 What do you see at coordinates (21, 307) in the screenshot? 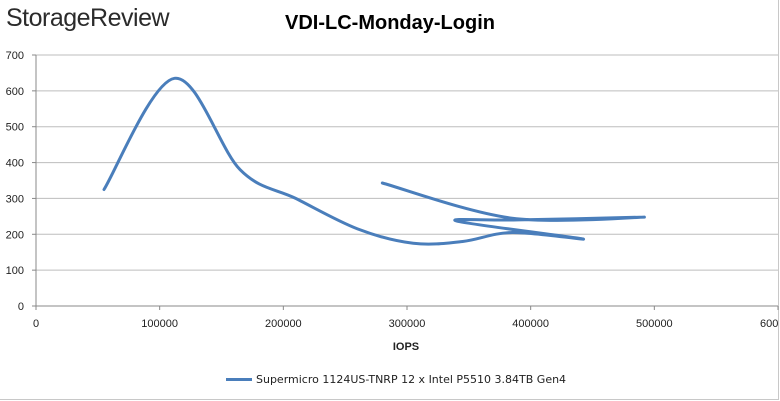
I see `y-tick-label-0: 0` at bounding box center [21, 307].